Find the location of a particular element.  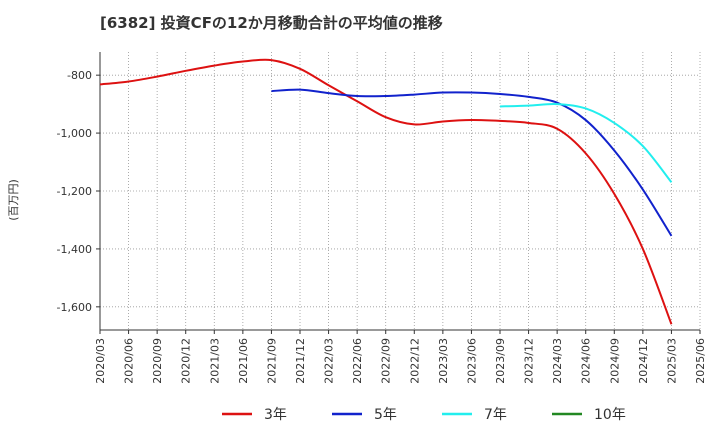

x-tick-label: 2021/12 is located at coordinates (300, 361).